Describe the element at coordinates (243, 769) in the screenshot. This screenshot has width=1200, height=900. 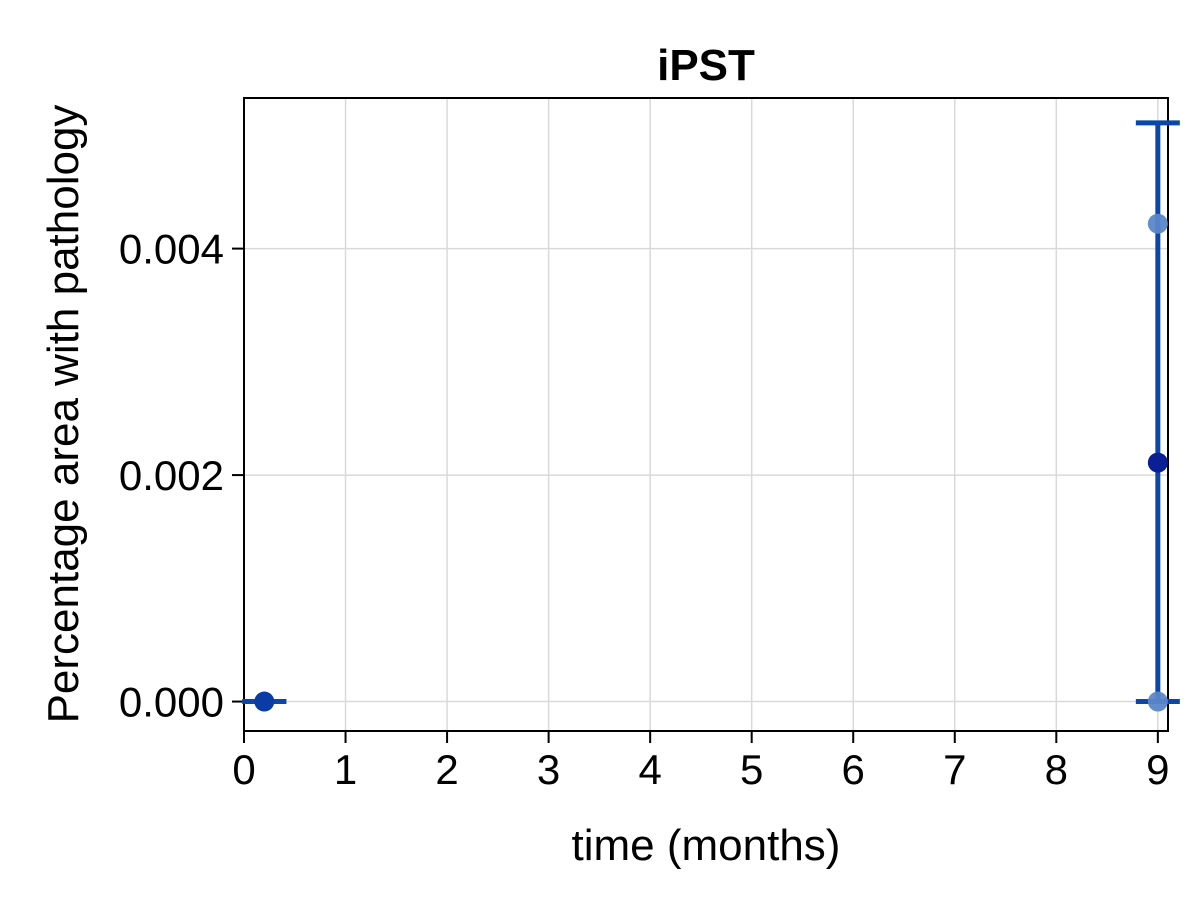
I see `x-tick-label: 0` at that location.